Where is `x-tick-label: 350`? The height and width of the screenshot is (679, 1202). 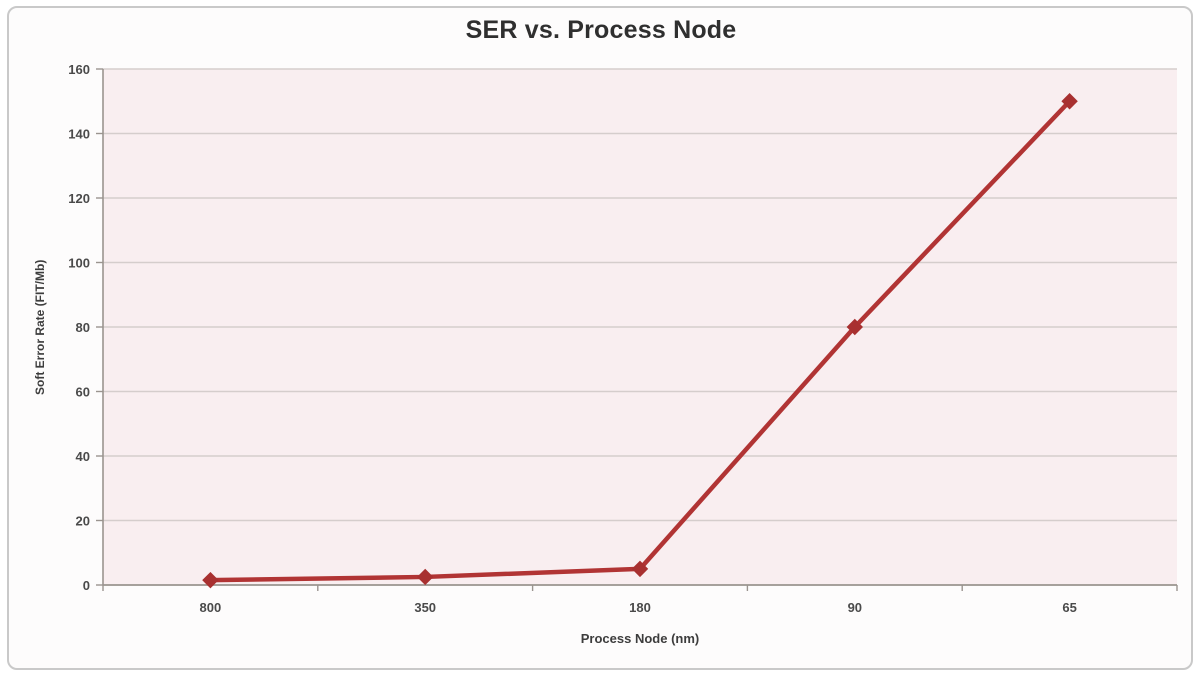 x-tick-label: 350 is located at coordinates (425, 607).